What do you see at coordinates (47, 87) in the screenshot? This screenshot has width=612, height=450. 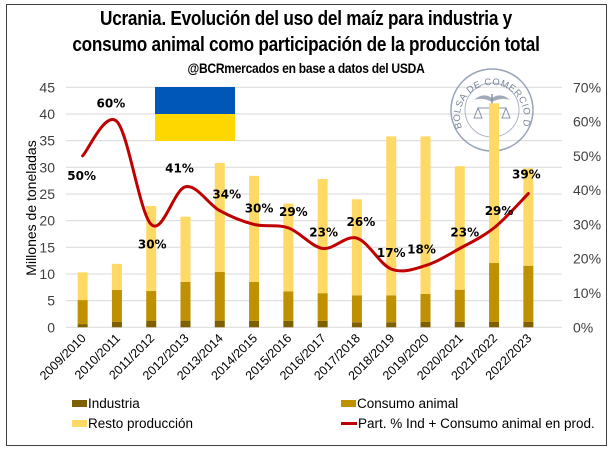 I see `y-tick-label: 45` at bounding box center [47, 87].